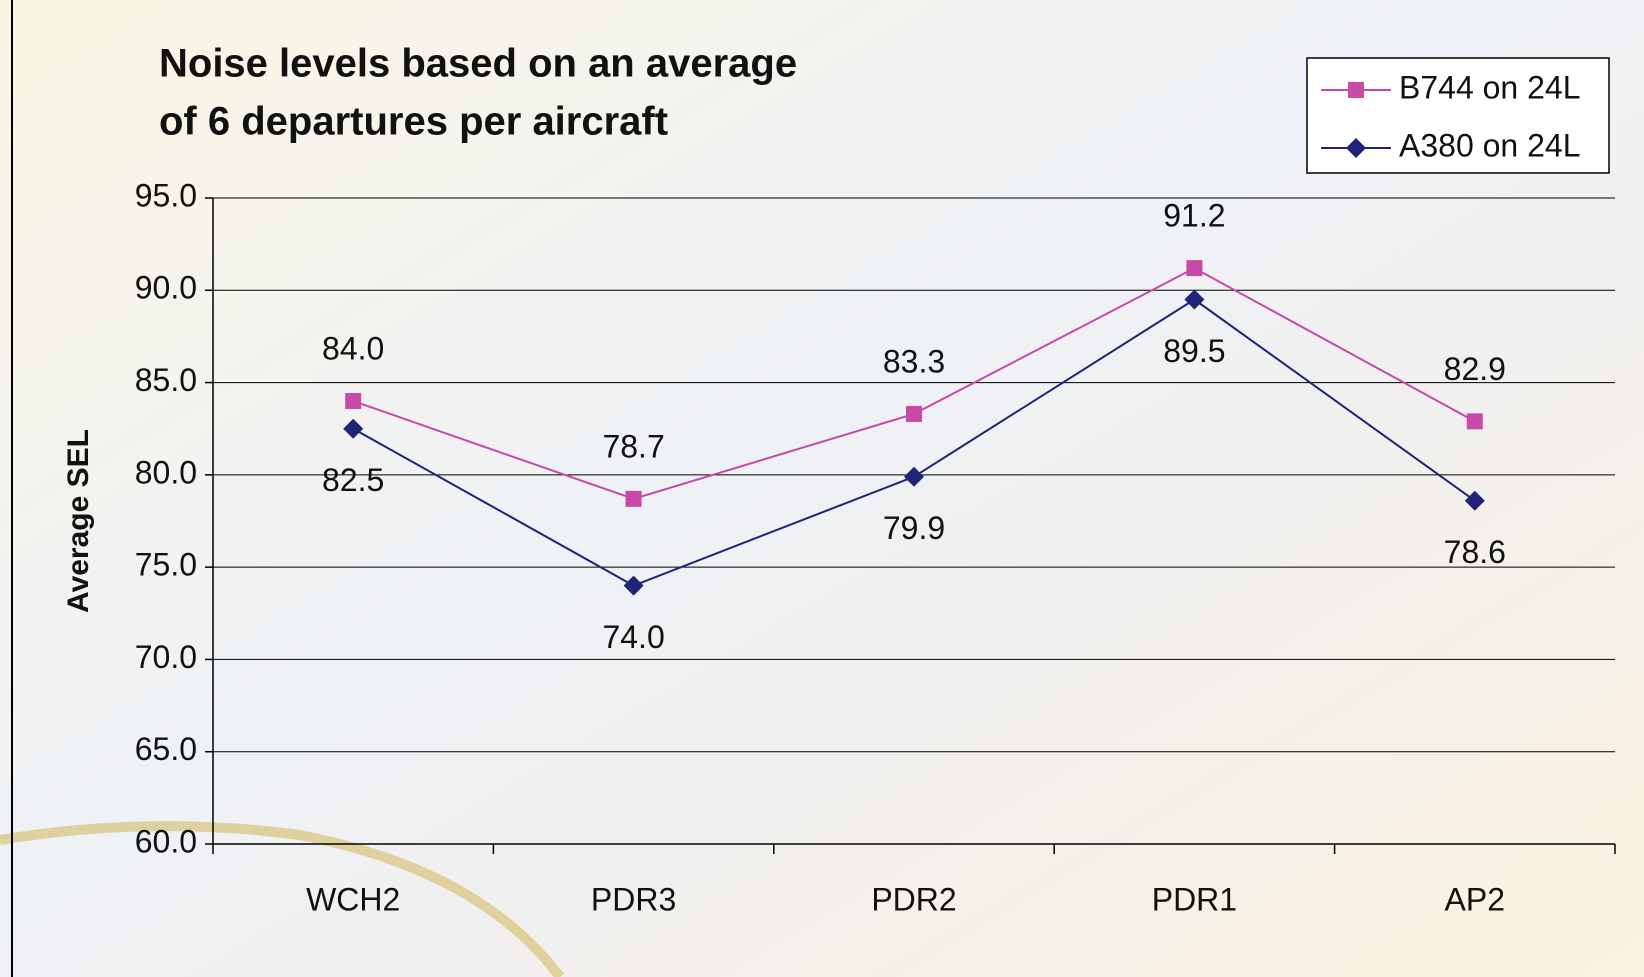 This screenshot has width=1644, height=977. What do you see at coordinates (478, 64) in the screenshot?
I see `chart-title: Noise levels based on an average` at bounding box center [478, 64].